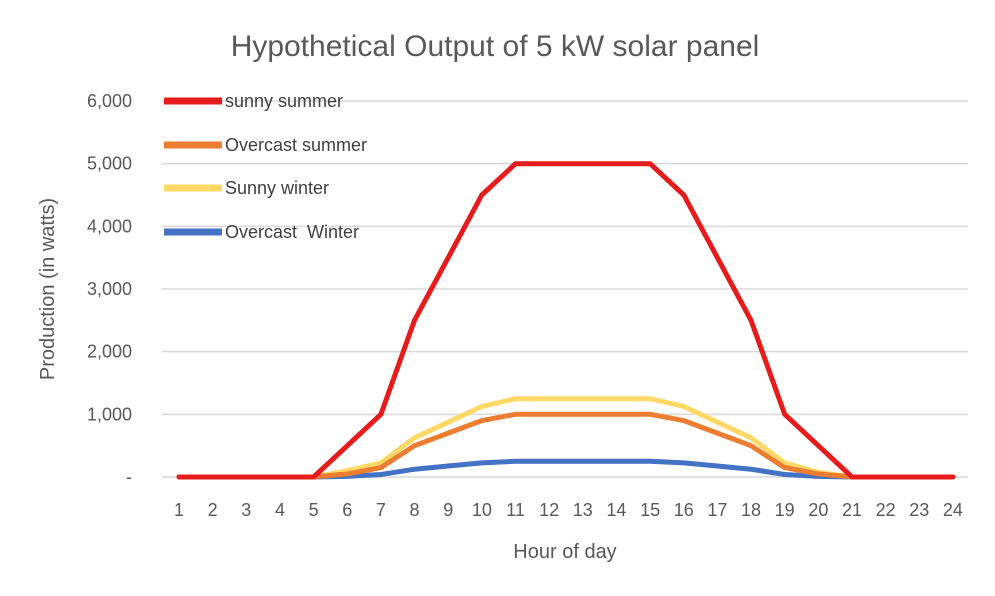 The height and width of the screenshot is (596, 995). Describe the element at coordinates (109, 352) in the screenshot. I see `y-tick-label: 2,000` at that location.